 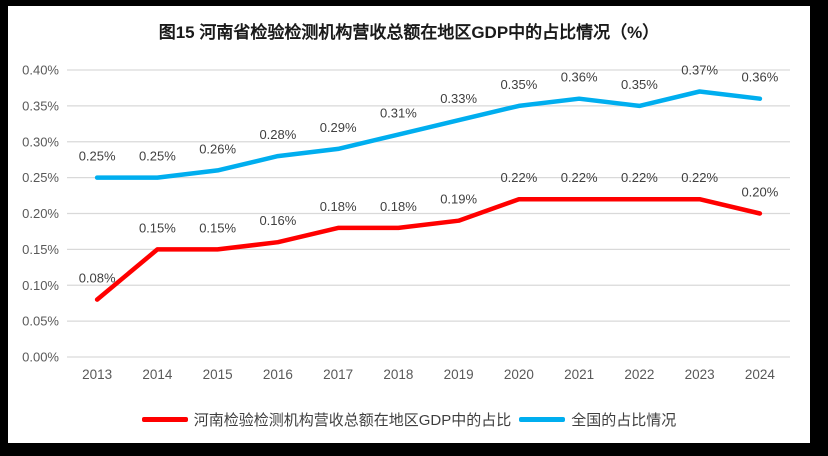 What do you see at coordinates (277, 220) in the screenshot?
I see `data-point-label: 0.16%` at bounding box center [277, 220].